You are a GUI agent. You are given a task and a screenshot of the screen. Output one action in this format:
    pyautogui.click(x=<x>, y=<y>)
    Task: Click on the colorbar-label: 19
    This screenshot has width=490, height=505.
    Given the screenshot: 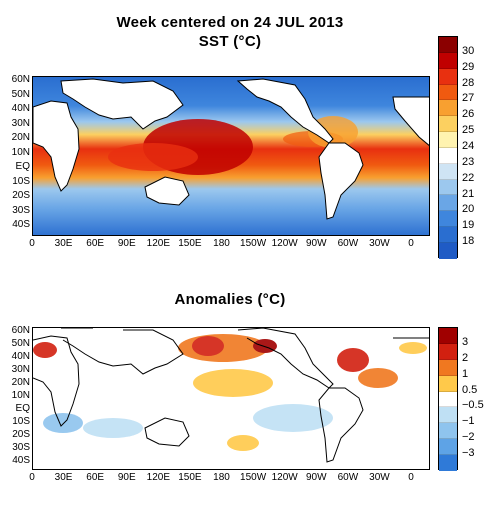 What is the action you would take?
    pyautogui.click(x=468, y=225)
    